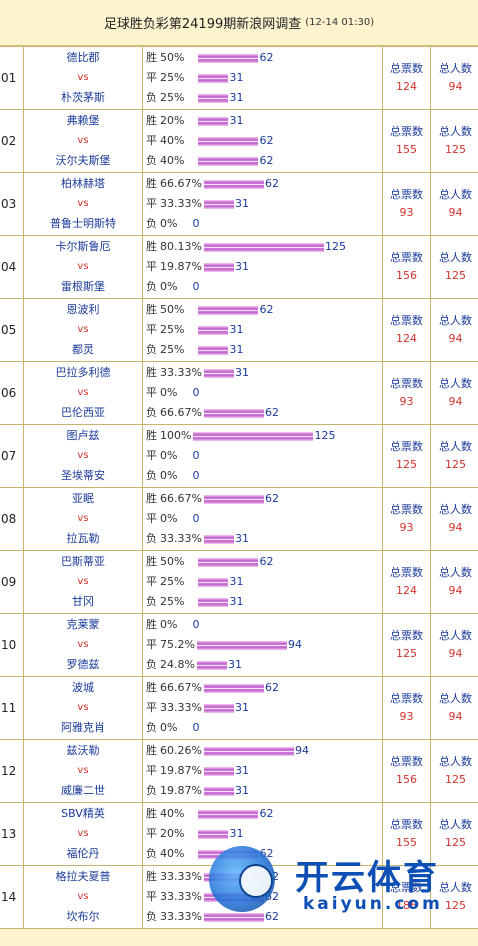 The width and height of the screenshot is (478, 946). Describe the element at coordinates (83, 224) in the screenshot. I see `away-team-link: 普鲁士明斯特` at that location.